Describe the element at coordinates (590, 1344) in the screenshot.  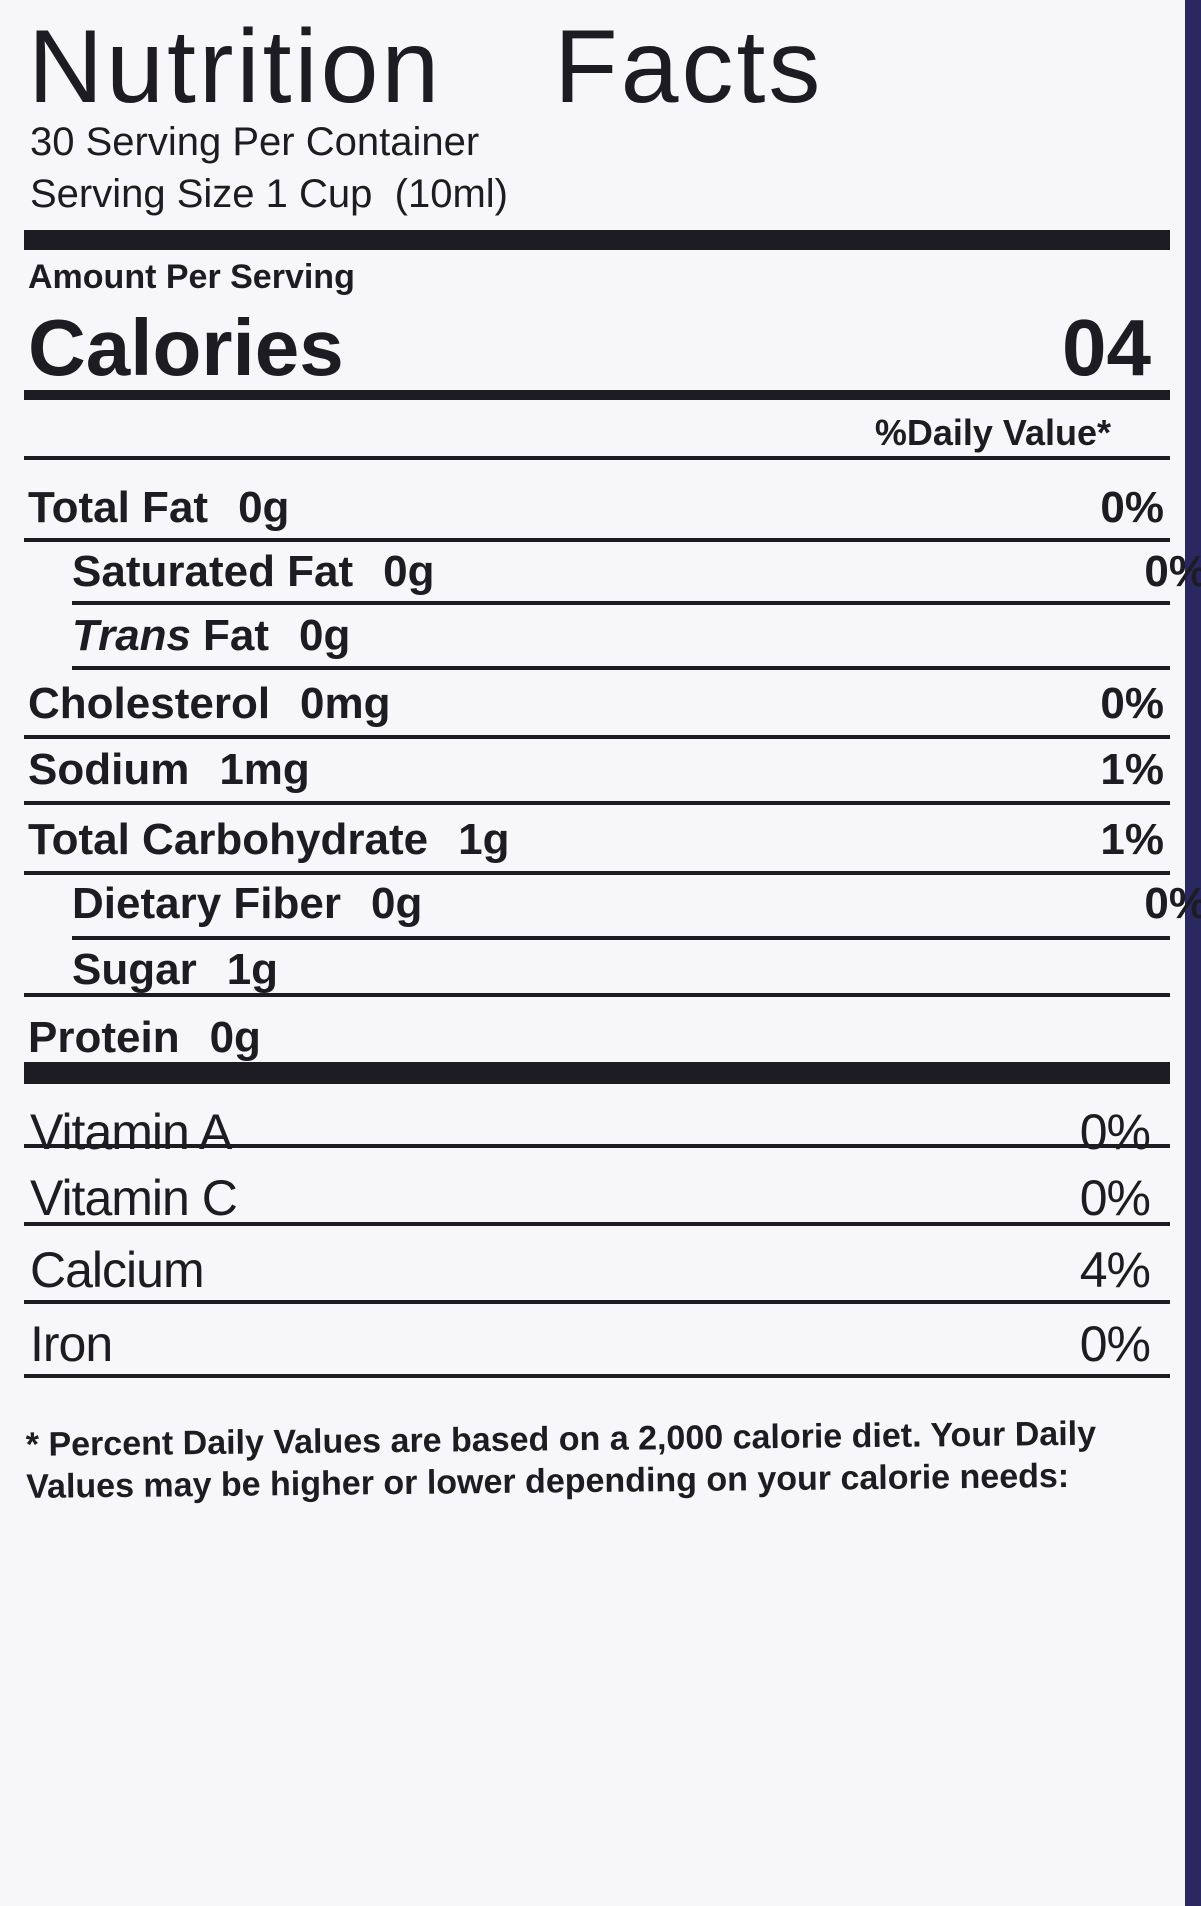
I see `vitamin-row: Iron 0%` at that location.